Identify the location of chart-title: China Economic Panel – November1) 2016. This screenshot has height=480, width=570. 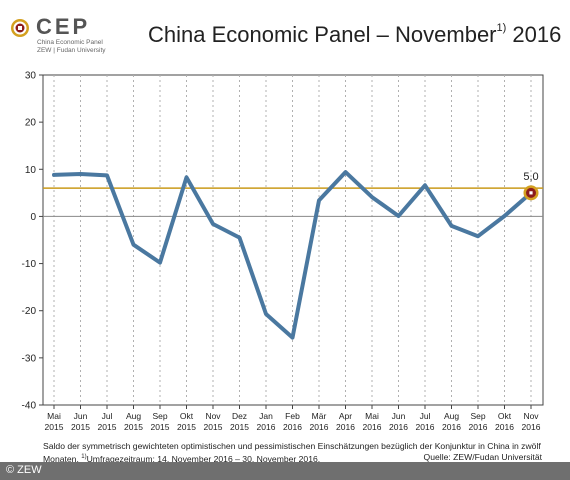
(354, 35).